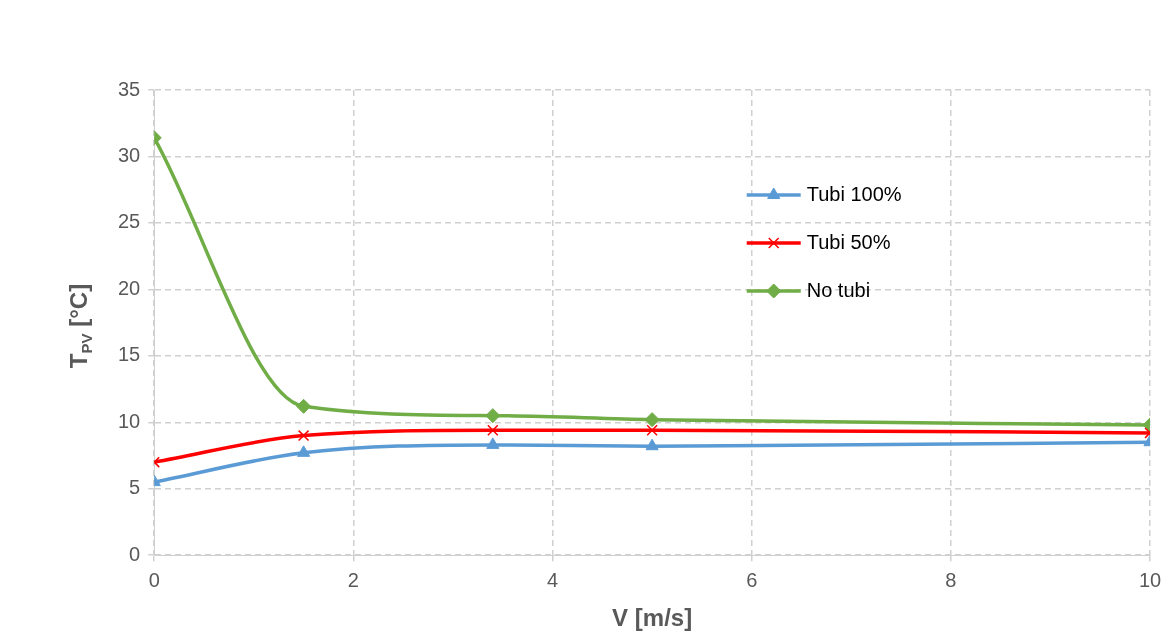 The width and height of the screenshot is (1170, 644). I want to click on y-tick-label: 35, so click(129, 88).